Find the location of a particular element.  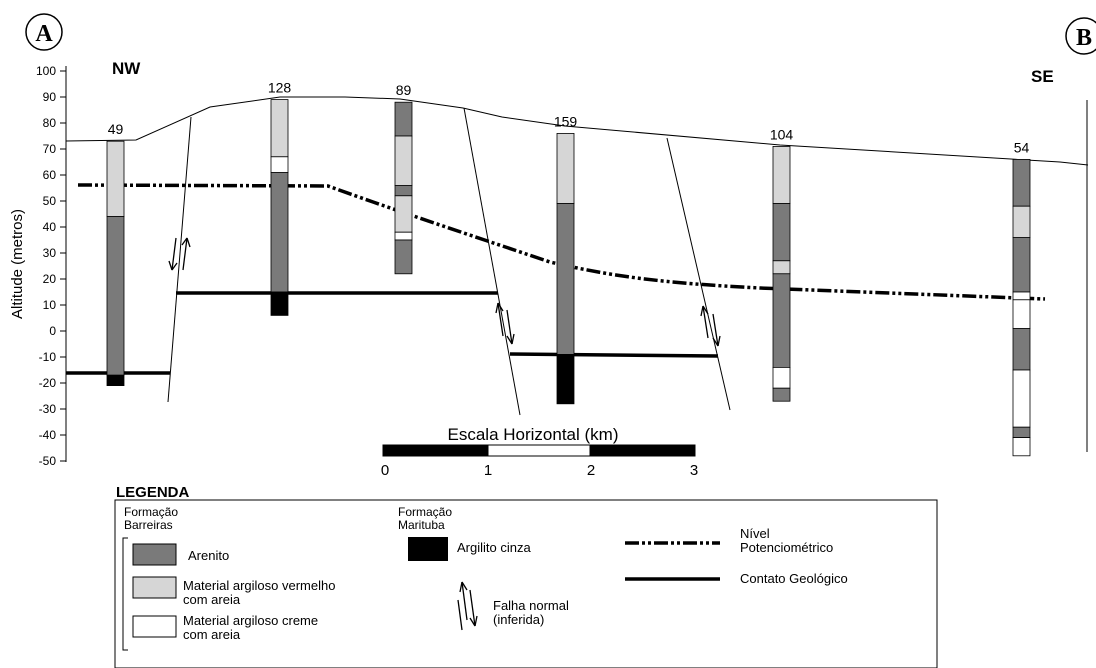

well-89: 89 is located at coordinates (403, 178).